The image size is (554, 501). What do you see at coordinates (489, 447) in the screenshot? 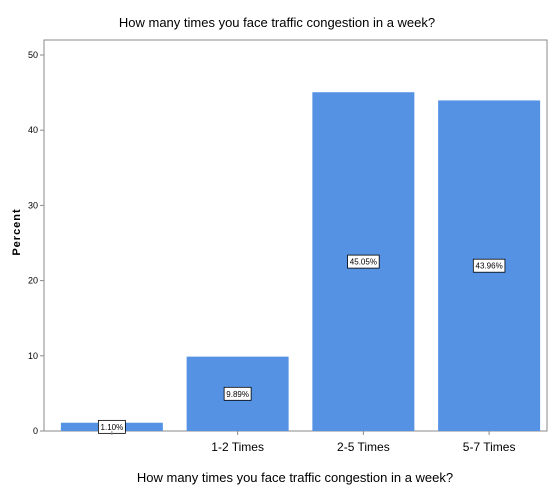
I see `x-tick-label: 5-7 Times` at bounding box center [489, 447].